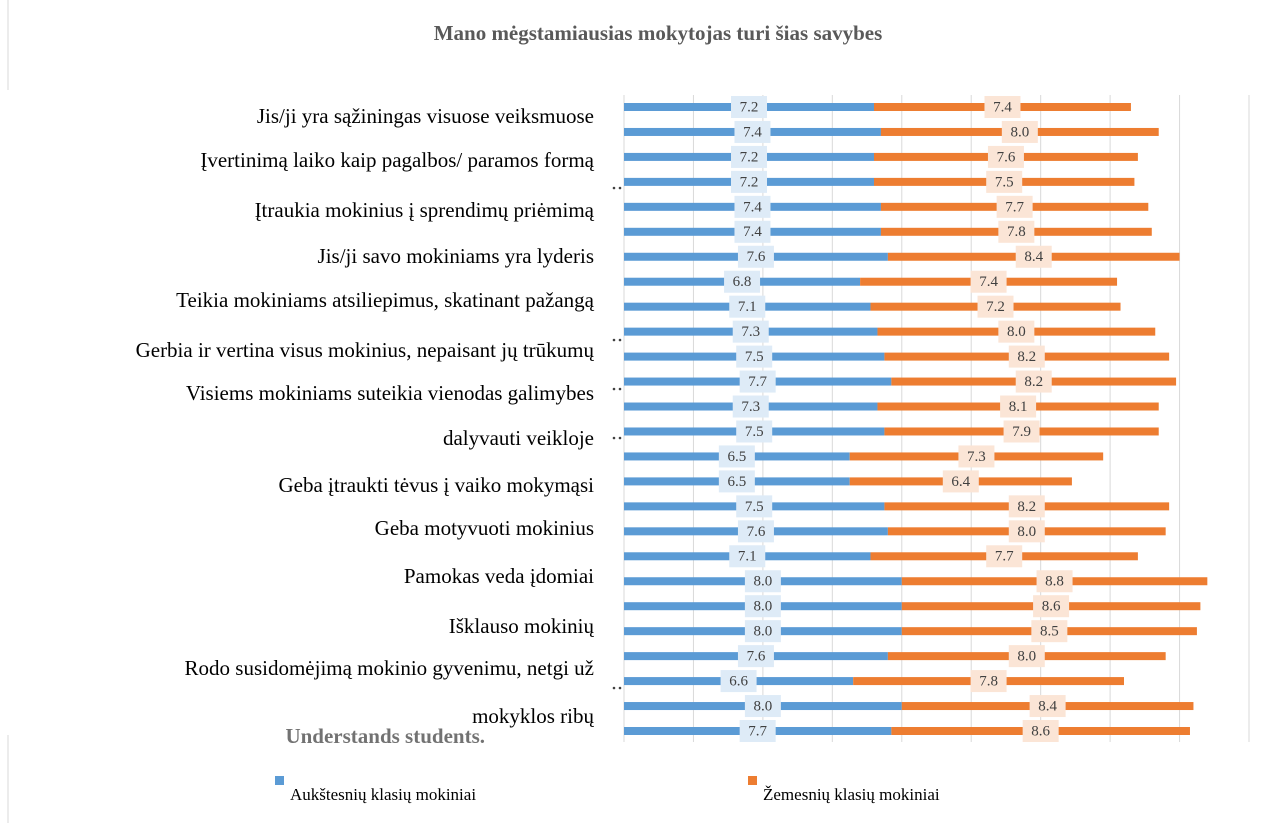 This screenshot has width=1270, height=823. Describe the element at coordinates (499, 576) in the screenshot. I see `category-label: Pamokas veda įdomiai` at that location.